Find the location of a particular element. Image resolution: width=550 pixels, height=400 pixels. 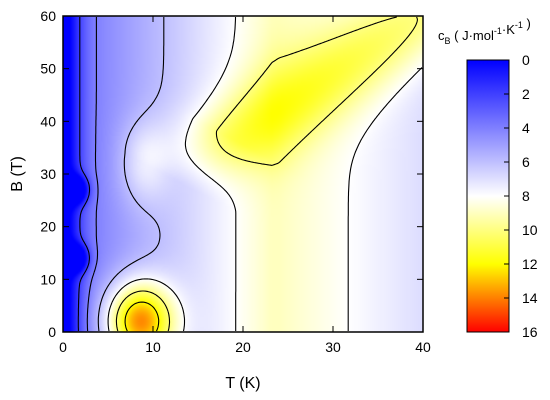

x-tick-label: 40 is located at coordinates (423, 347).